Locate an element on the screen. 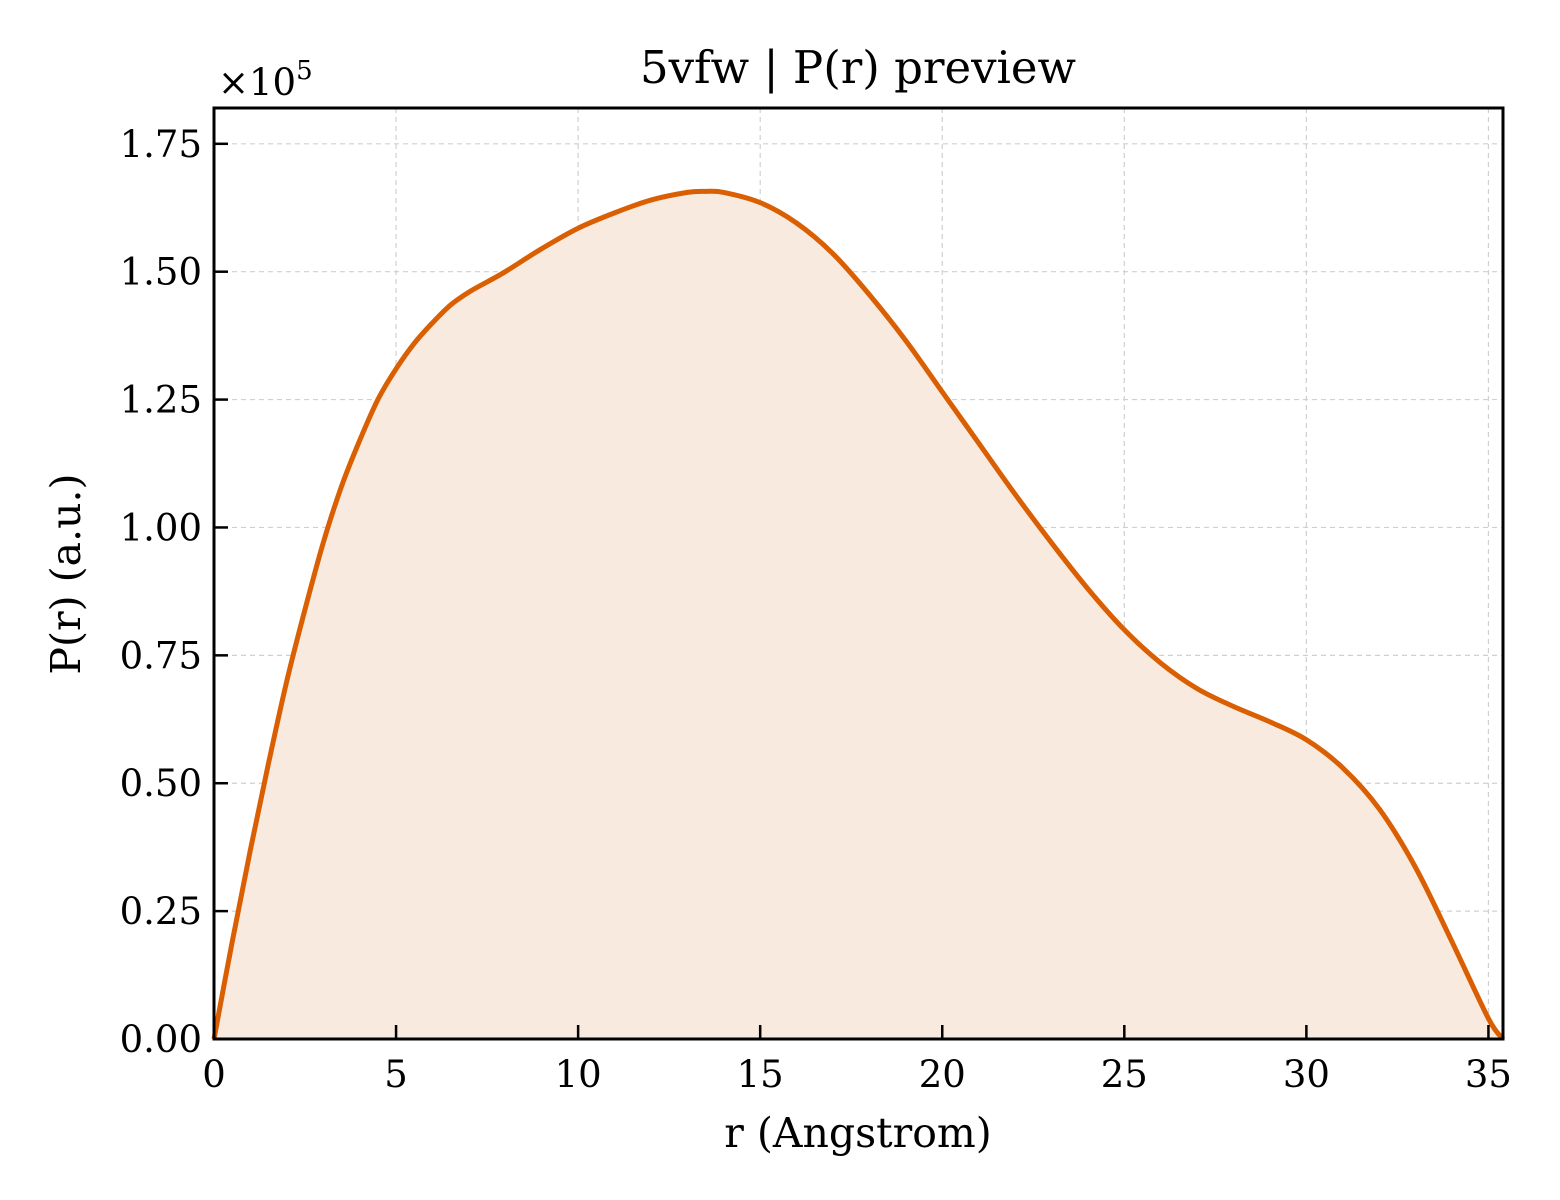  x-tick-label: 0 is located at coordinates (214, 1074).